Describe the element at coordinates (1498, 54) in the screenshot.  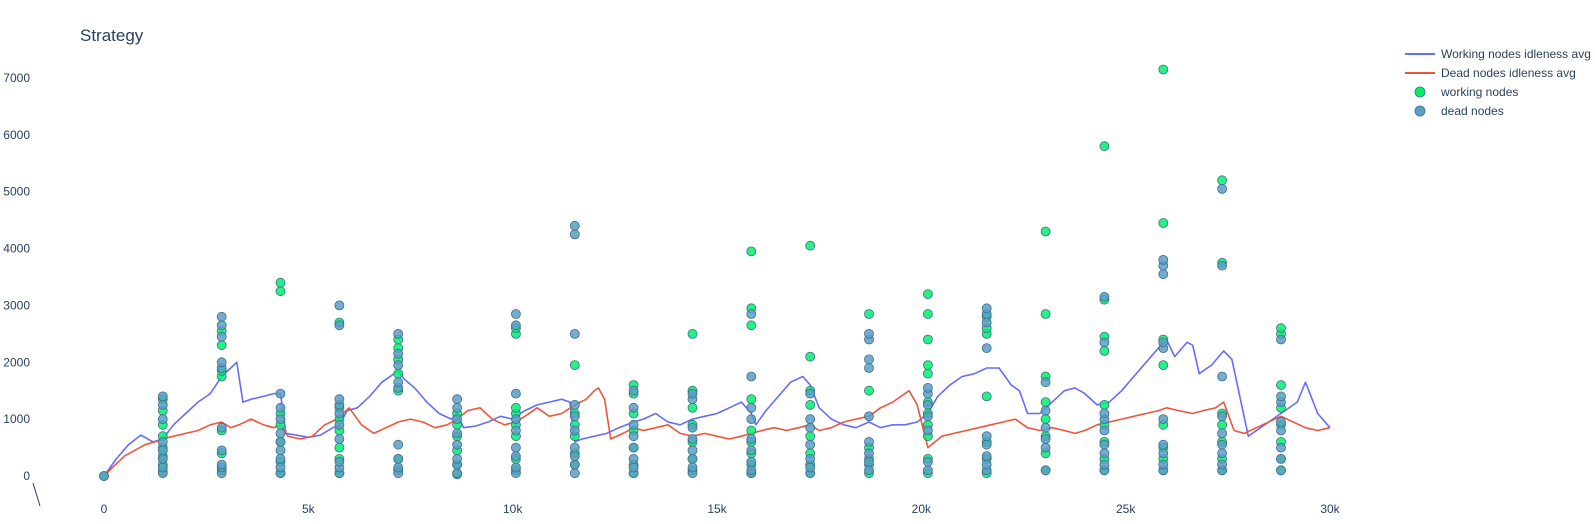
I see `legend-item-working-line: Working nodes idleness avg` at that location.